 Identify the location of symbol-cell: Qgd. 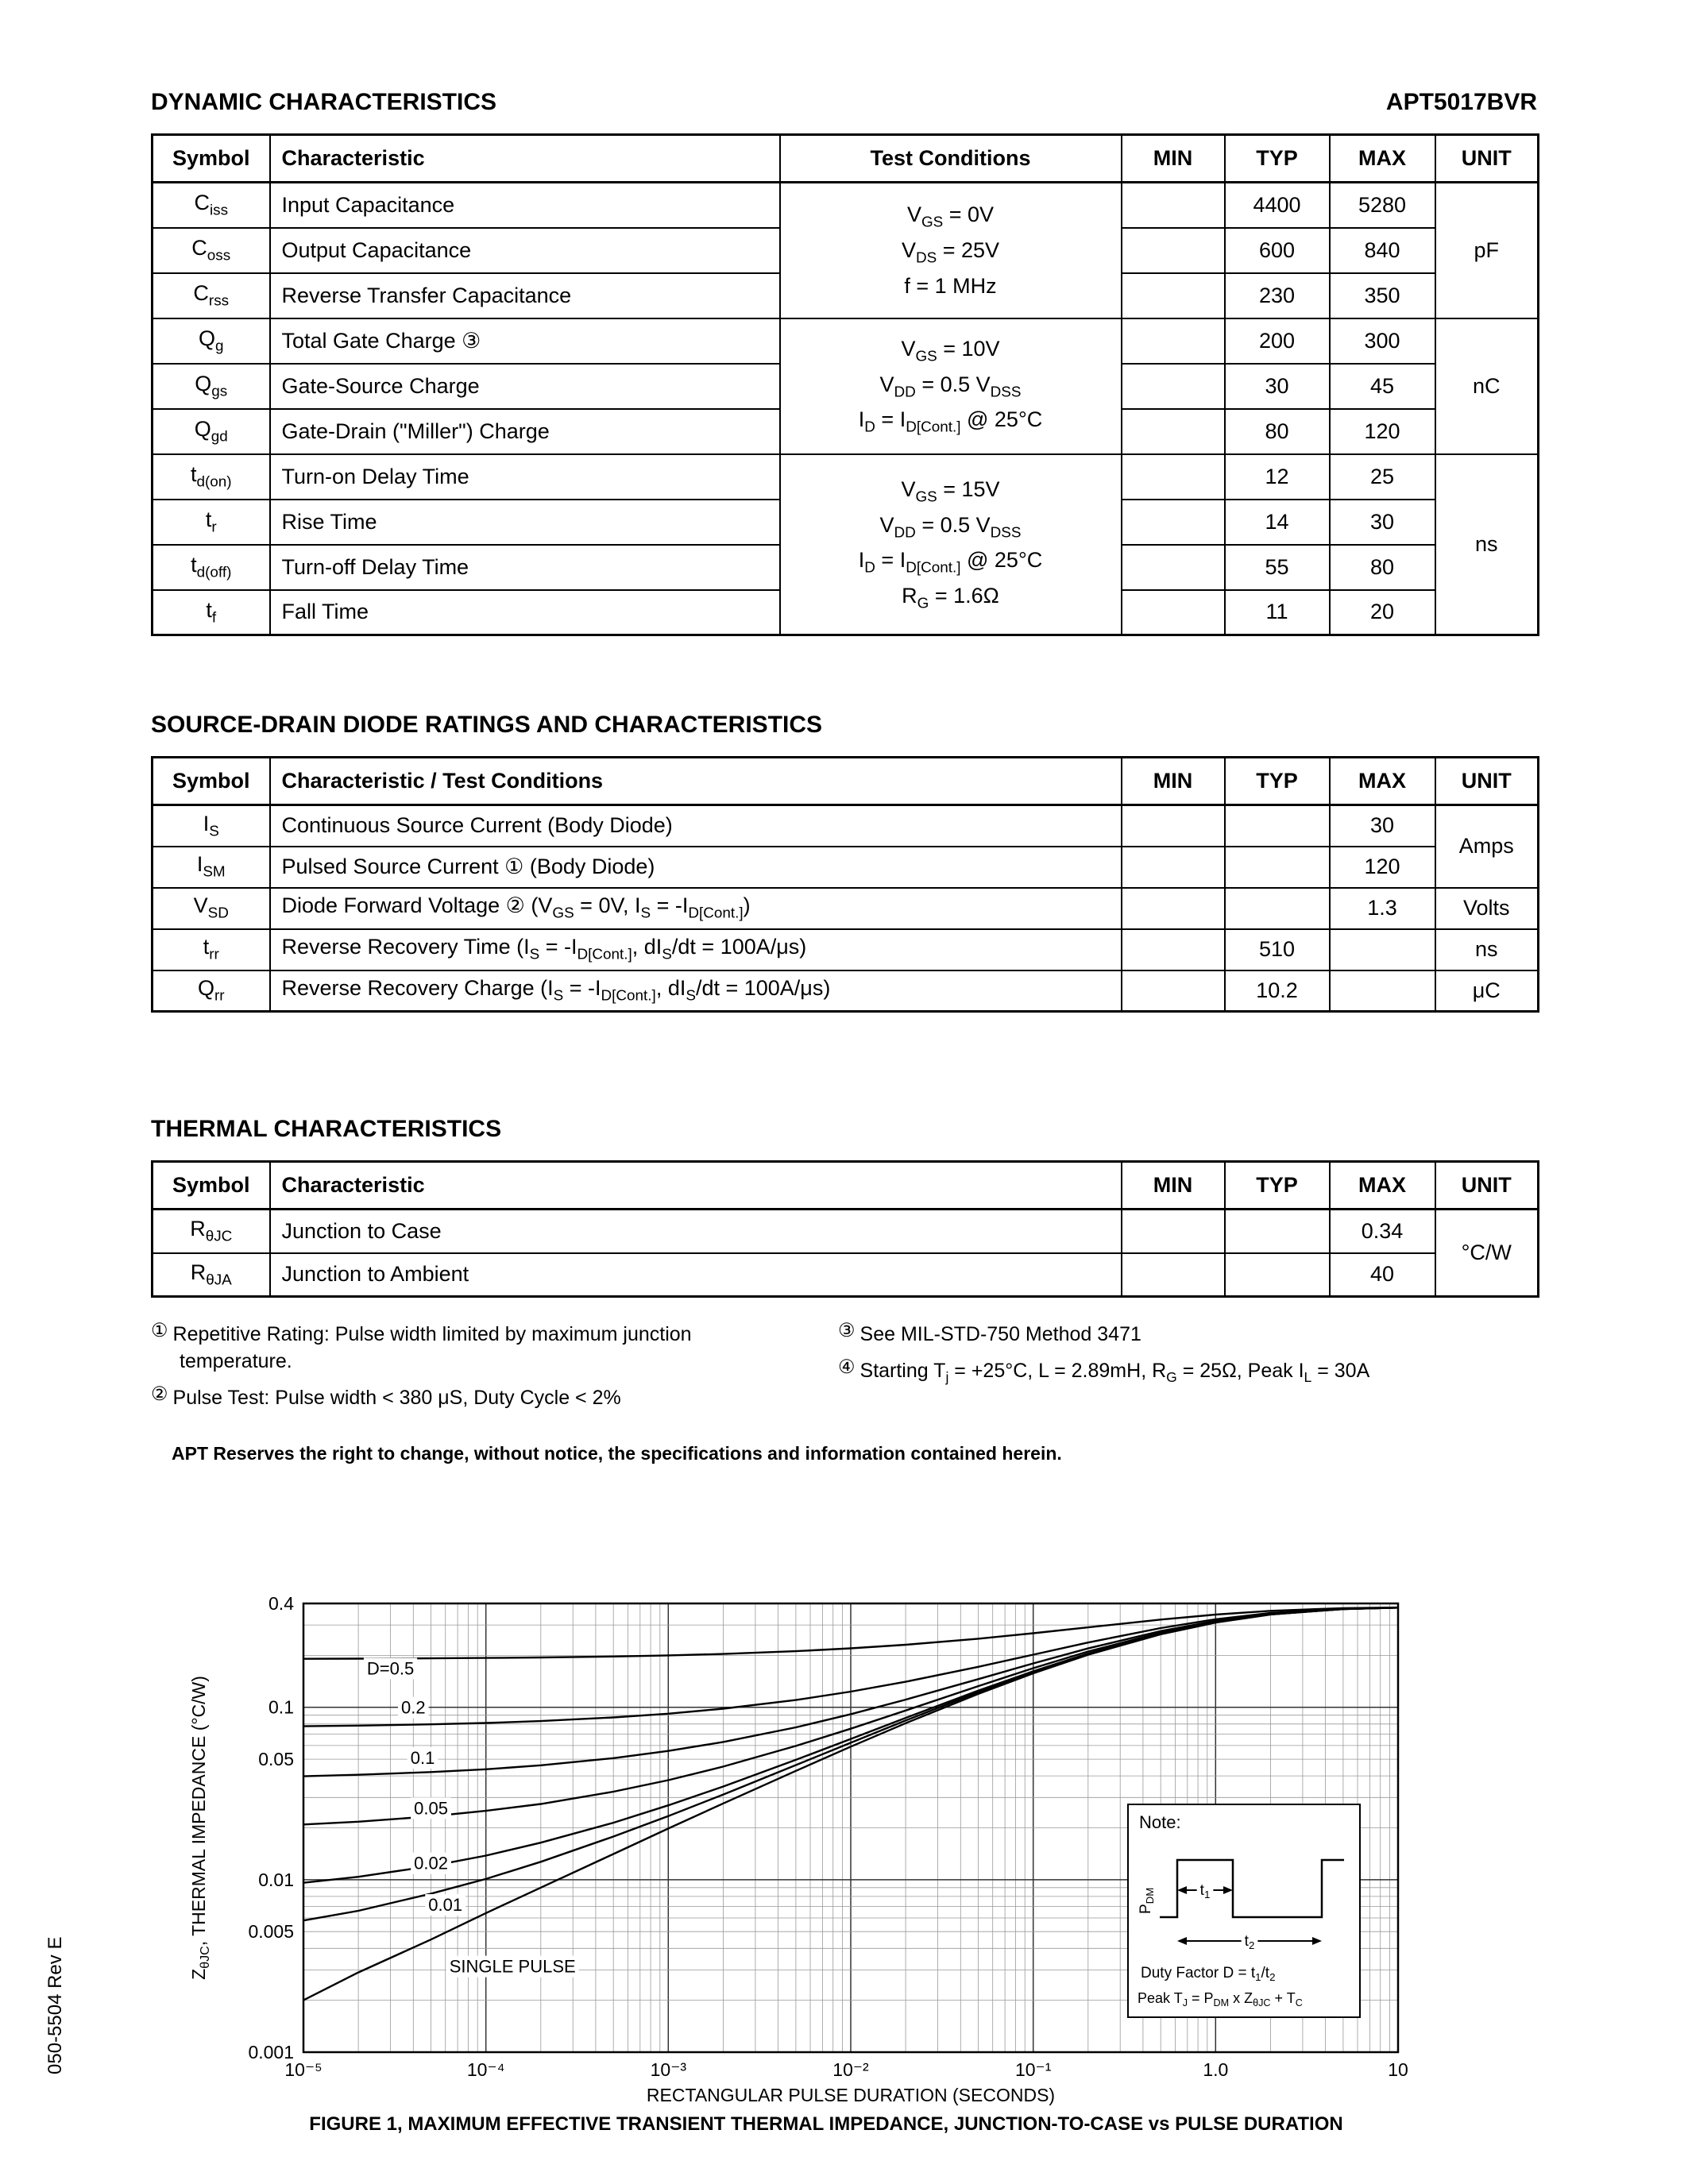
(211, 431).